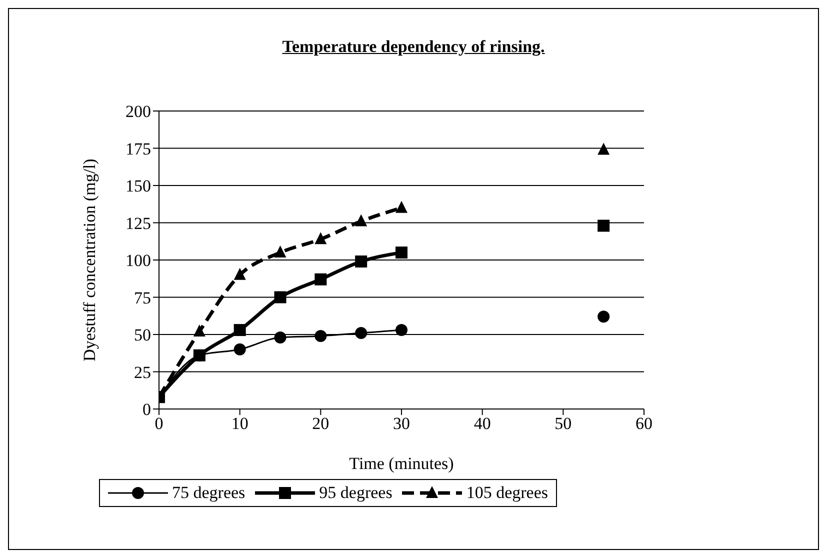  Describe the element at coordinates (644, 424) in the screenshot. I see `x-tick-label: 60` at that location.